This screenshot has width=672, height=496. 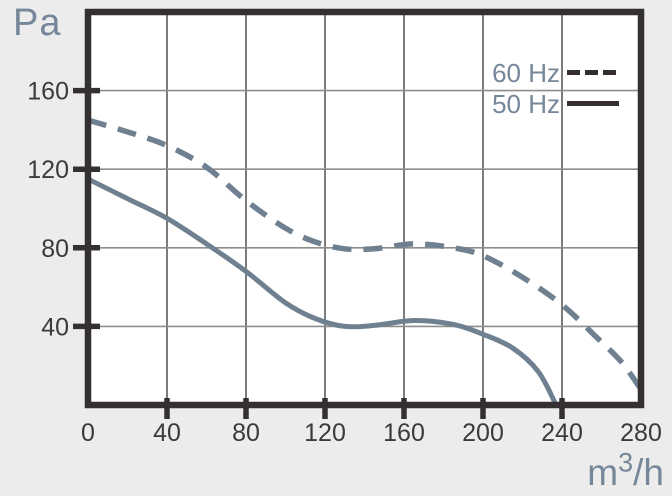 What do you see at coordinates (246, 433) in the screenshot?
I see `x-tick-label: 80` at bounding box center [246, 433].